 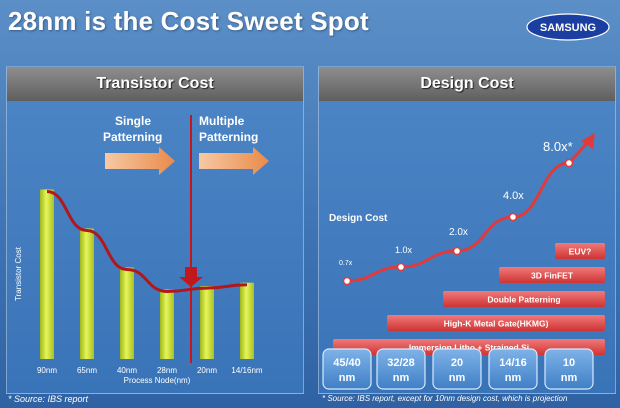 What do you see at coordinates (513, 196) in the screenshot?
I see `design-cost-value-label: 4.0x` at bounding box center [513, 196].